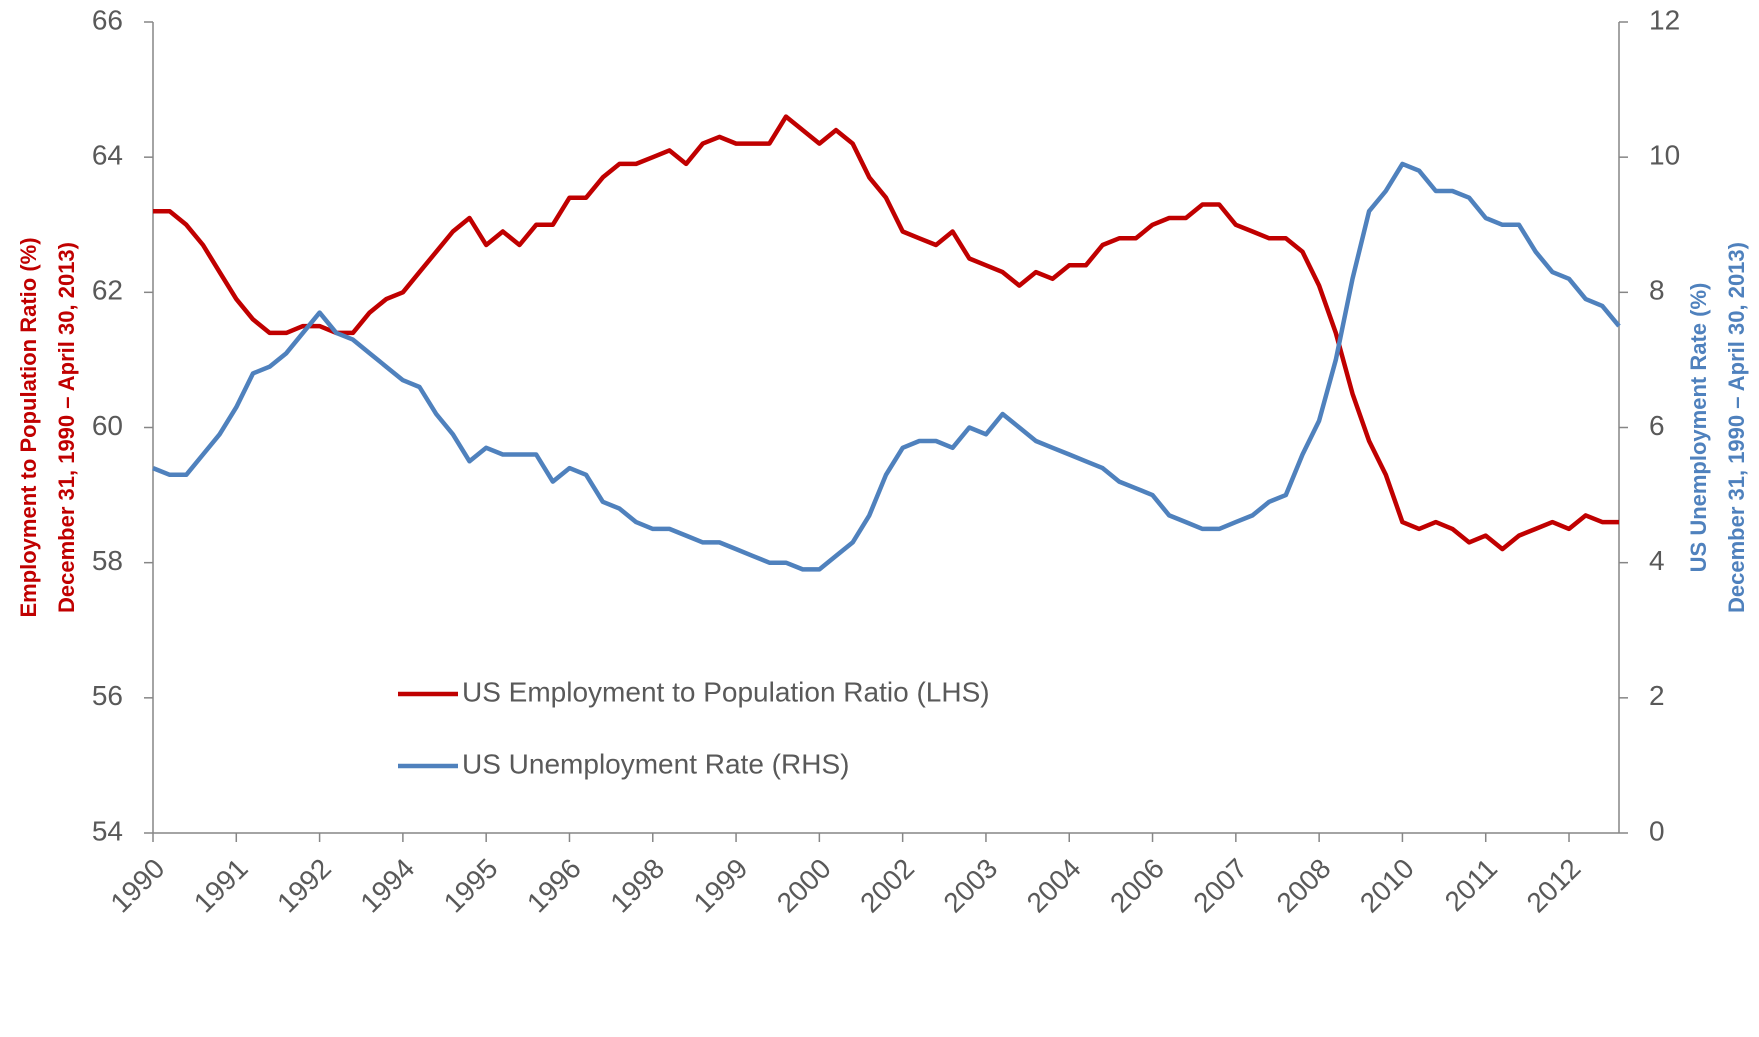 This screenshot has width=1759, height=1037. Describe the element at coordinates (1304, 886) in the screenshot. I see `x-tick-label: 2008` at that location.